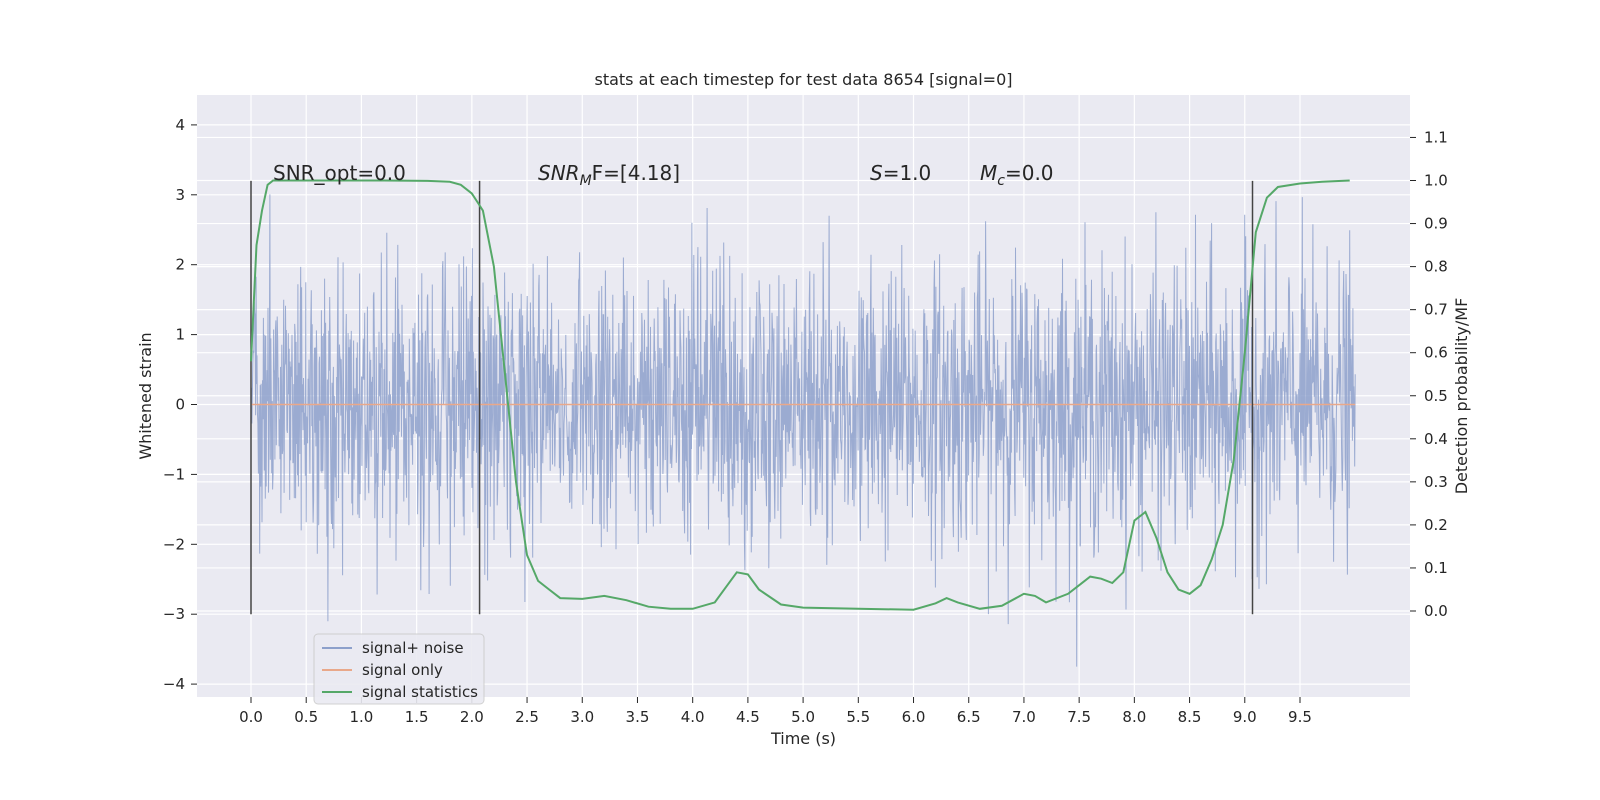  Describe the element at coordinates (174, 614) in the screenshot. I see `y-tick-label: −3` at that location.